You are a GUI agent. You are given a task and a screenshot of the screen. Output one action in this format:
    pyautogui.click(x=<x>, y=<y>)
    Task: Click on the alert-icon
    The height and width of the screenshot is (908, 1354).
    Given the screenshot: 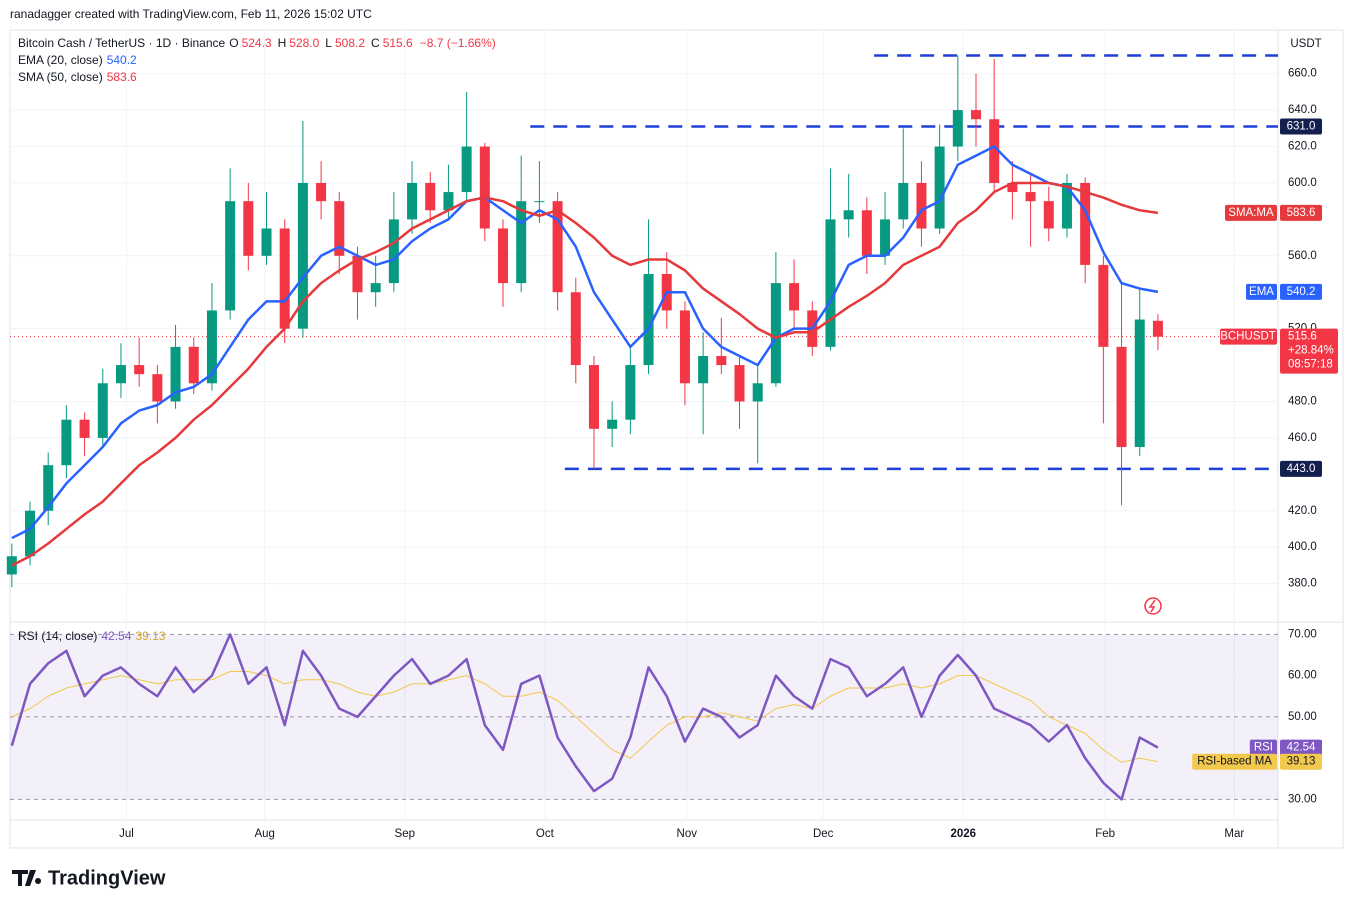 What is the action you would take?
    pyautogui.click(x=1153, y=606)
    